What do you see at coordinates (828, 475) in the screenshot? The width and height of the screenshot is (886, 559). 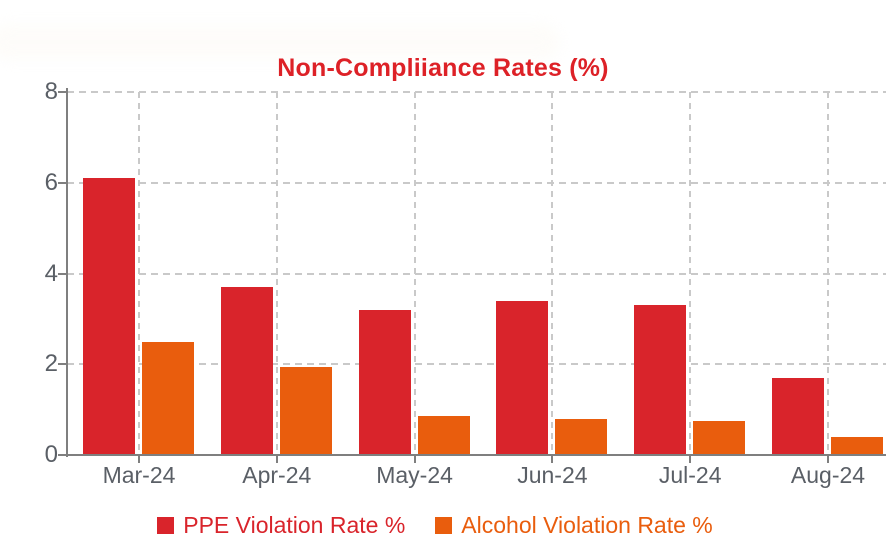 I see `x-axis-label-Aug-24: Aug-24` at bounding box center [828, 475].